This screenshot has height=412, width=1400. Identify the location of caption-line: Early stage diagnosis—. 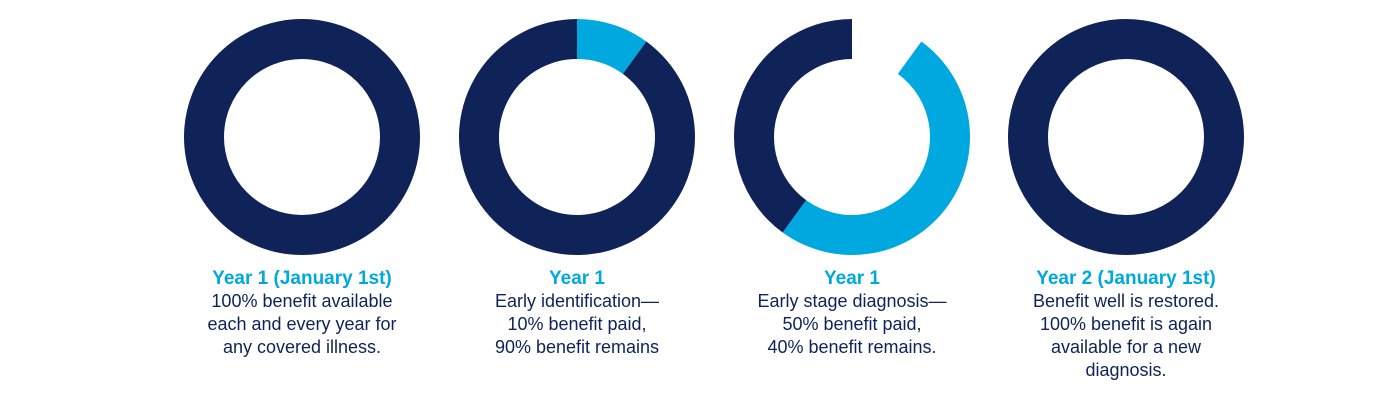
(852, 301).